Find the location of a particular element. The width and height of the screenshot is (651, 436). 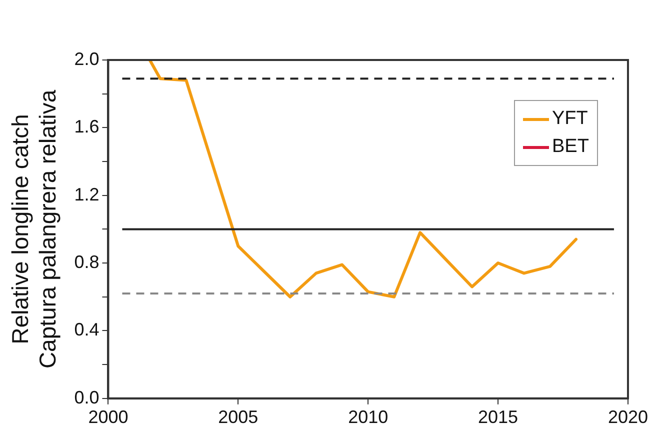

x-tick-label: 2015 is located at coordinates (498, 417).